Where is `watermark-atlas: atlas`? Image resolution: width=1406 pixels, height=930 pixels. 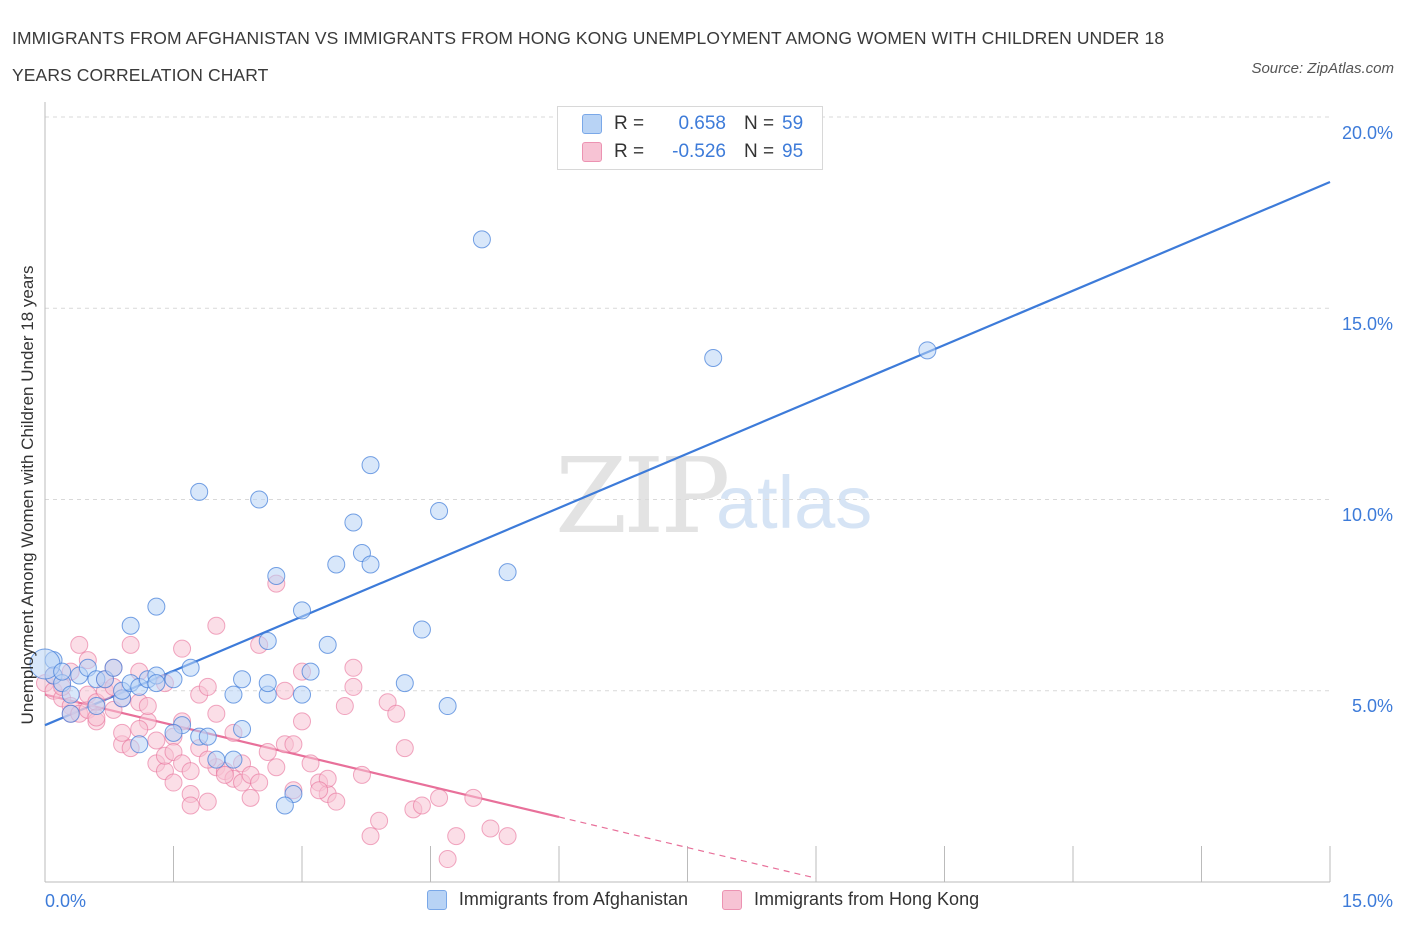 watermark-atlas: atlas is located at coordinates (794, 502).